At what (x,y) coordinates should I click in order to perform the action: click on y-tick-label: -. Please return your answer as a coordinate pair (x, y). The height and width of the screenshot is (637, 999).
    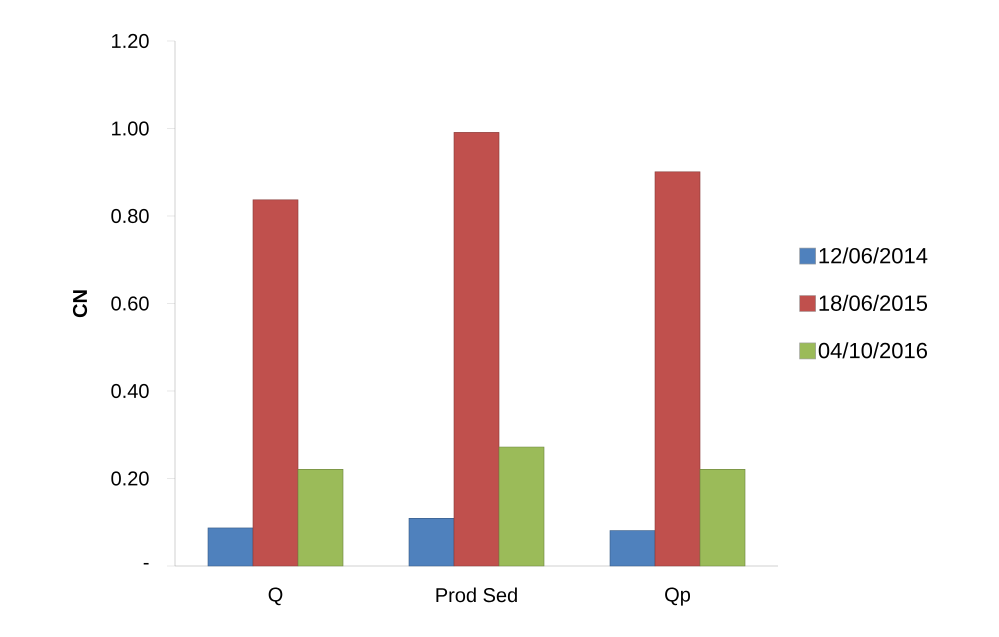
    Looking at the image, I should click on (146, 563).